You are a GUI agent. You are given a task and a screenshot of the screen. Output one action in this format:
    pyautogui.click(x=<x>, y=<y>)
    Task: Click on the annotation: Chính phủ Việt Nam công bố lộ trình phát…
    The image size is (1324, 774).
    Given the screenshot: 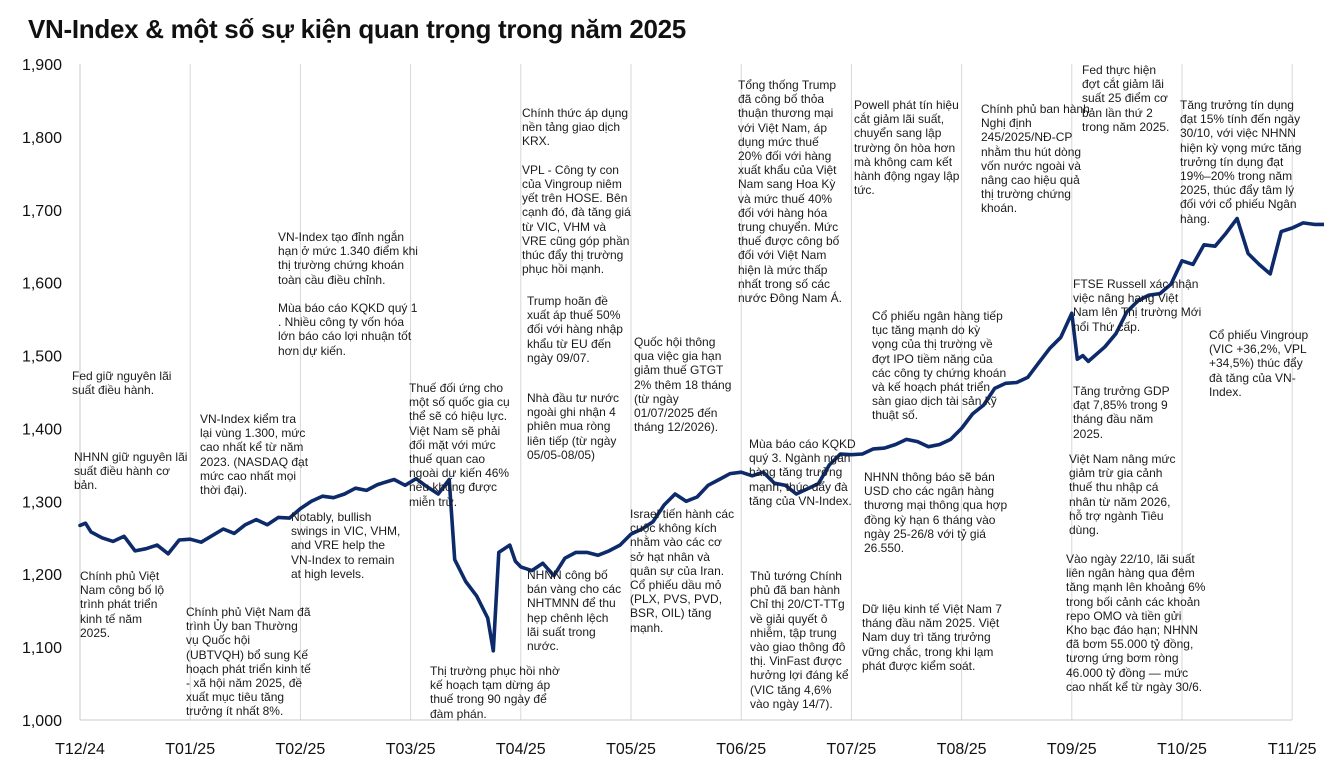 What is the action you would take?
    pyautogui.click(x=122, y=604)
    